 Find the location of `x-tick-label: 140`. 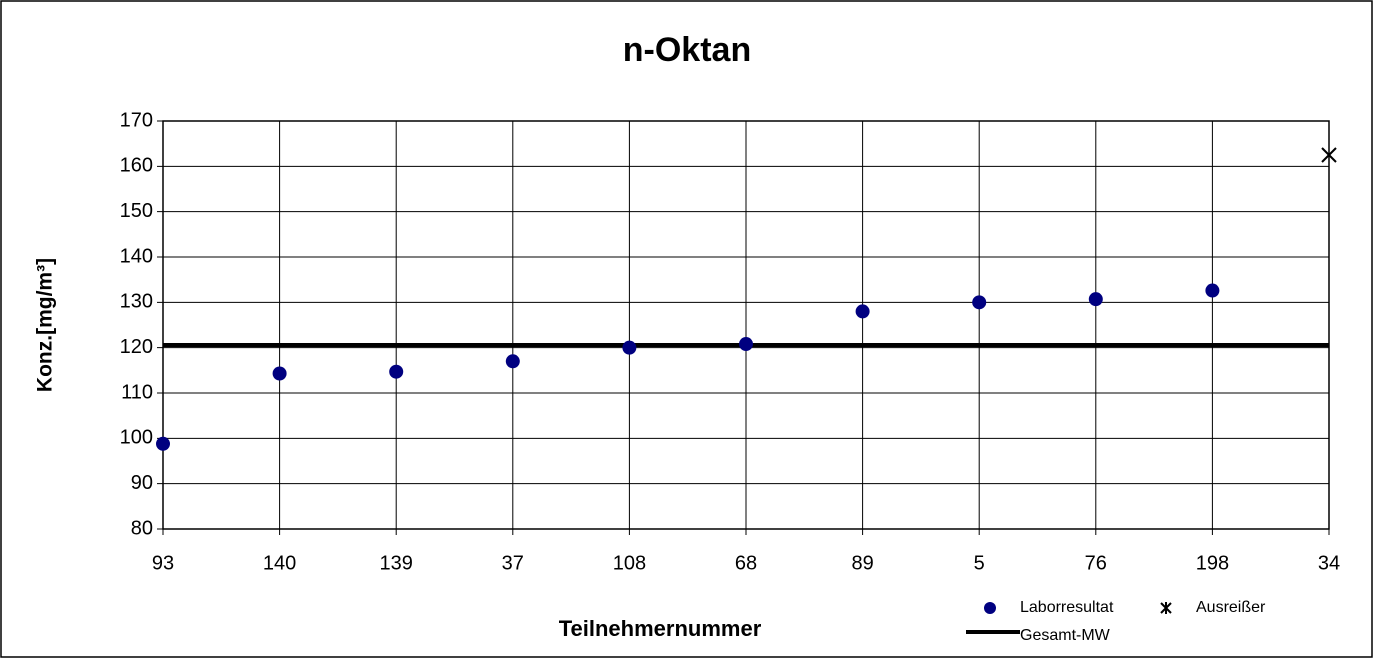

x-tick-label: 140 is located at coordinates (279, 563).